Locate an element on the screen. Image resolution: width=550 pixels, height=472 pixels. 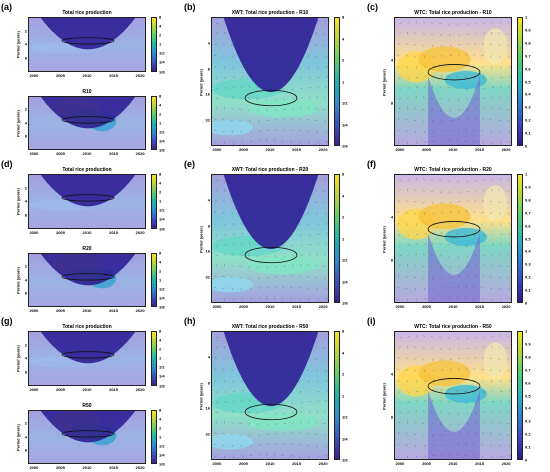
colorbar-tick-label: 1 is located at coordinates (343, 395).